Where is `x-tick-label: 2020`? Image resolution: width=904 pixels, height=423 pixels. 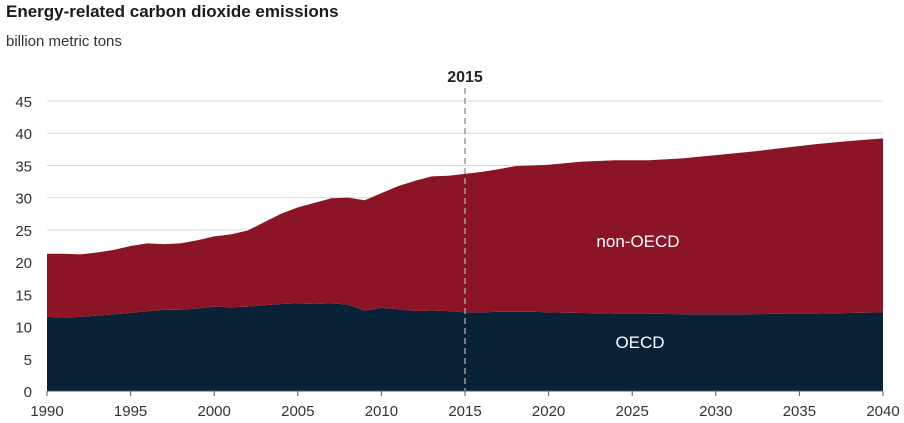
x-tick-label: 2020 is located at coordinates (548, 411).